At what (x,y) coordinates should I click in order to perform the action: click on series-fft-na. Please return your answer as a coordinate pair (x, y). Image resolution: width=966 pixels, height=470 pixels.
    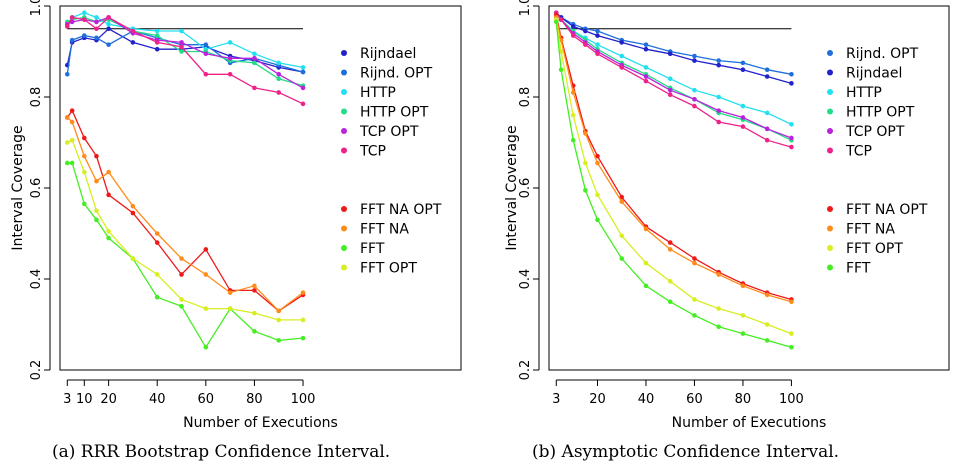
    Looking at the image, I should click on (185, 214).